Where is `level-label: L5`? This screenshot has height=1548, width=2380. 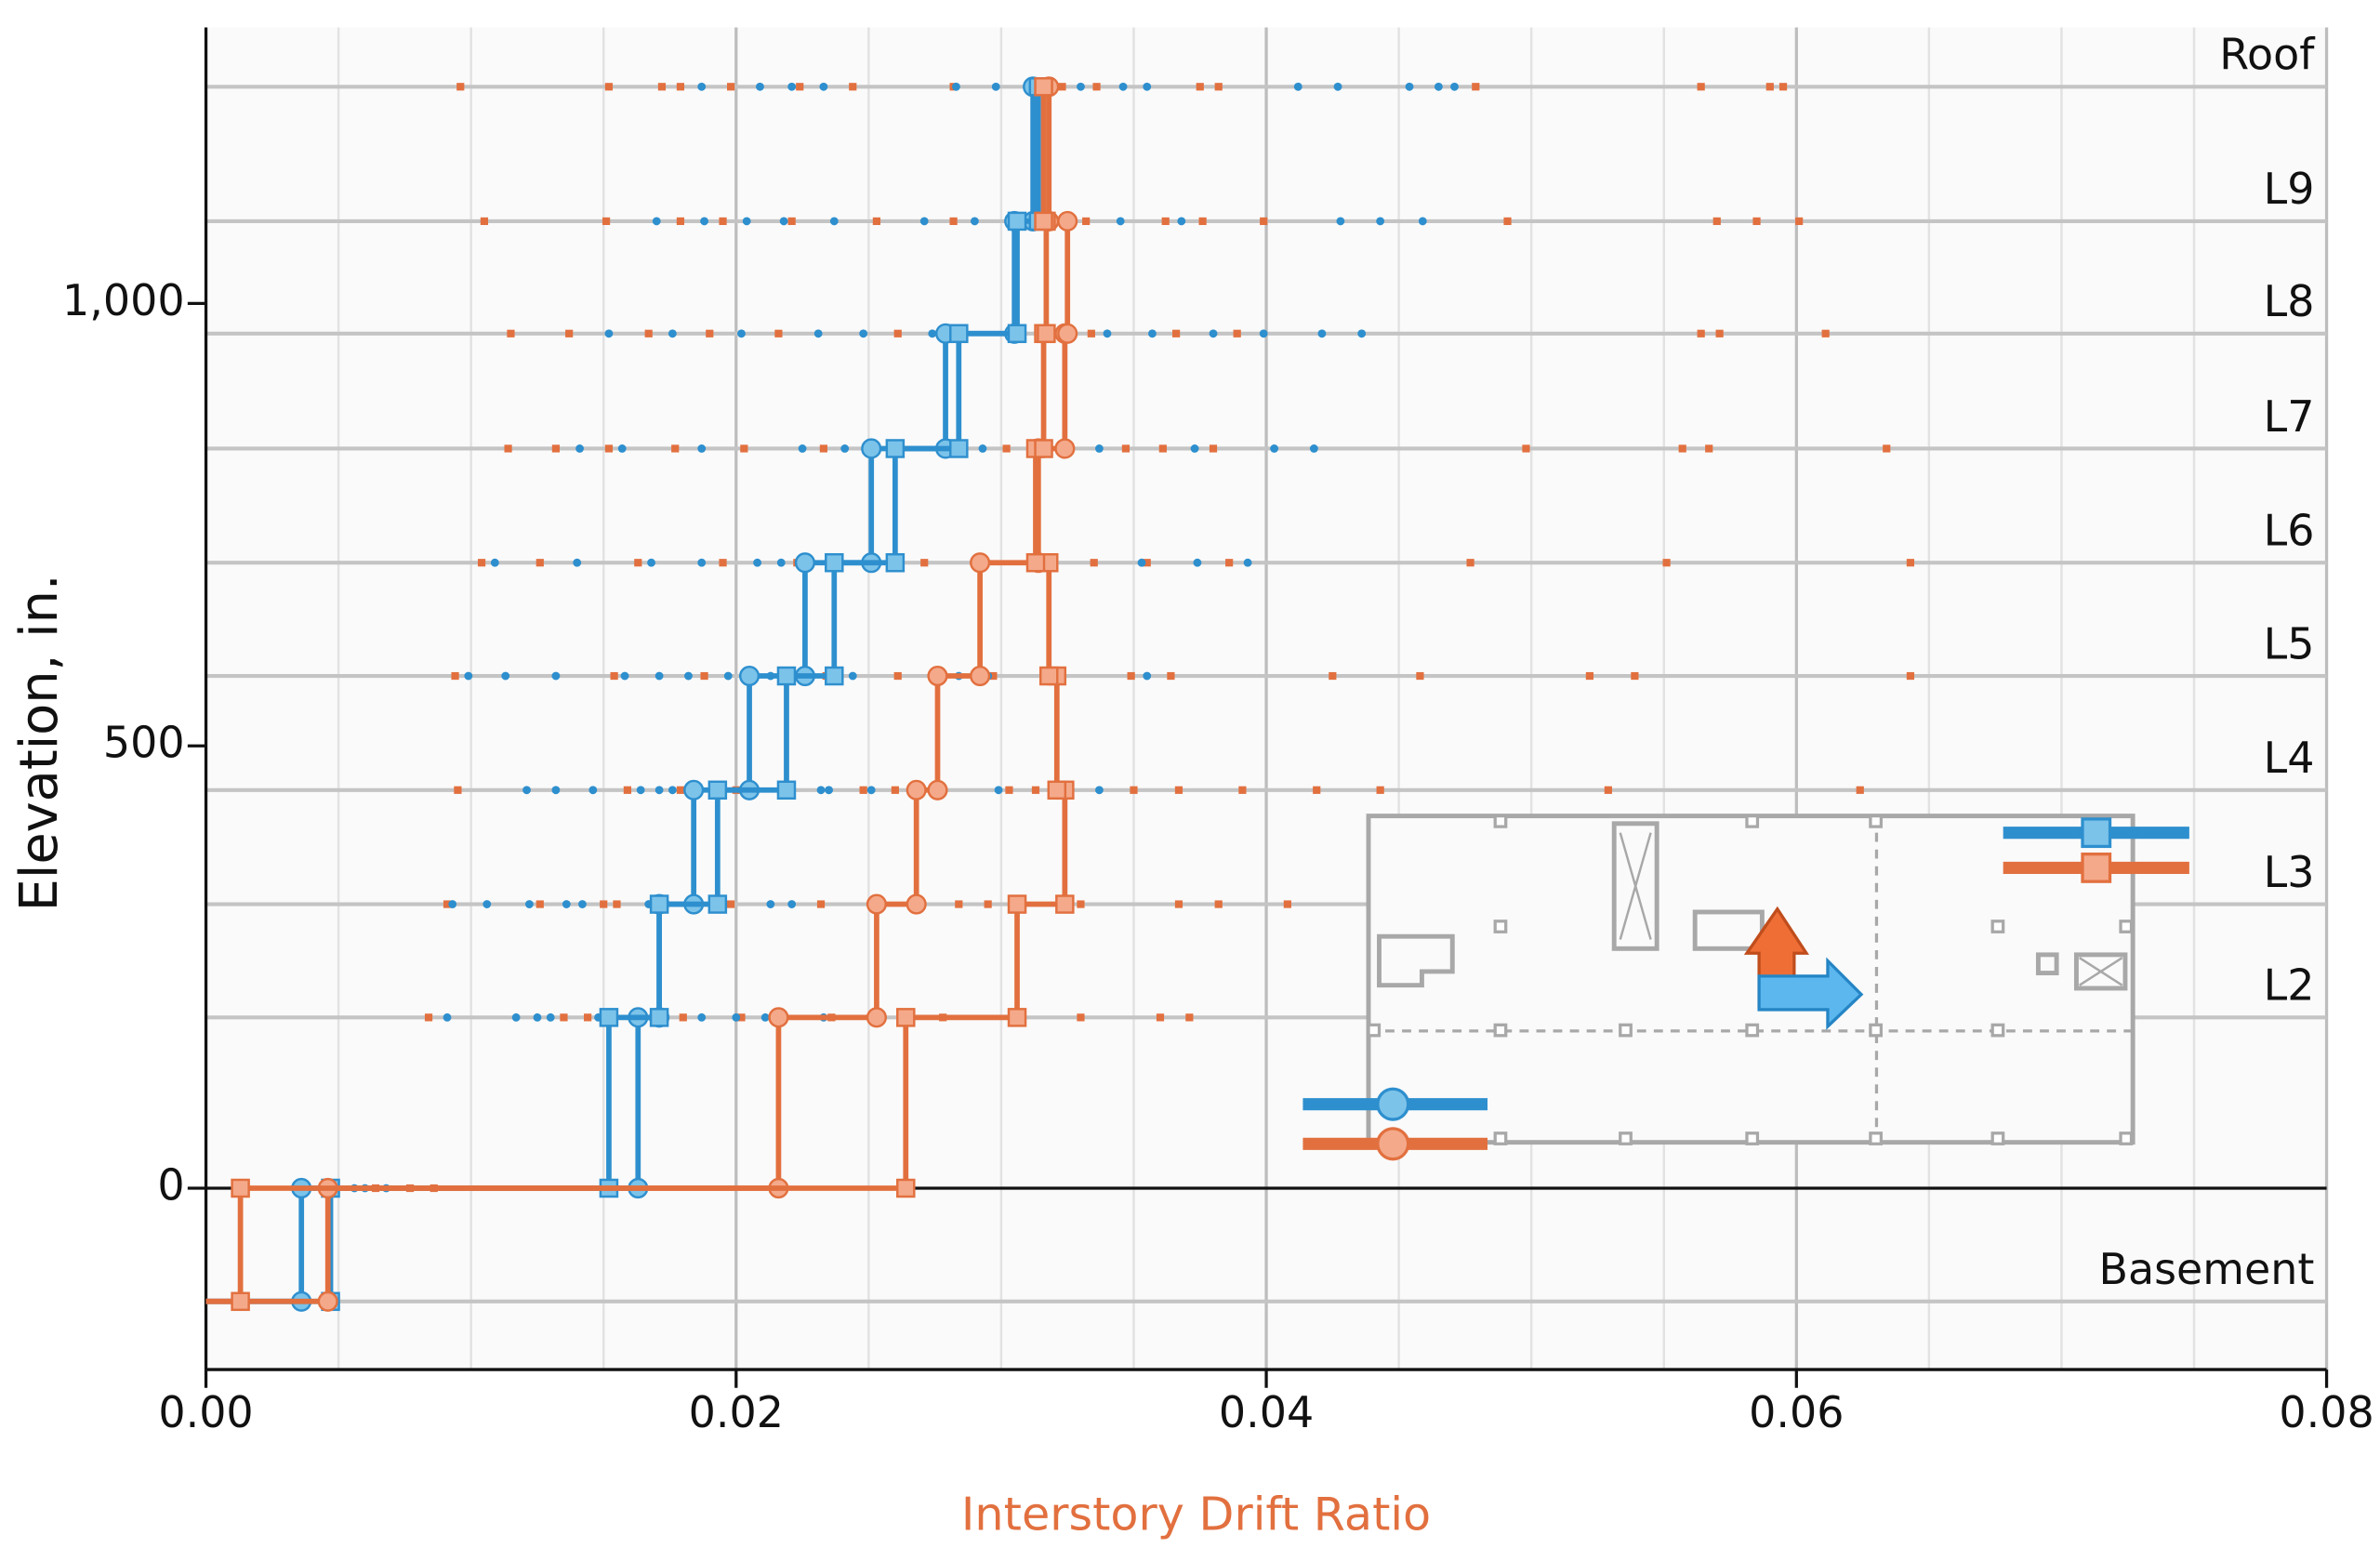
level-label: L5 is located at coordinates (2289, 643).